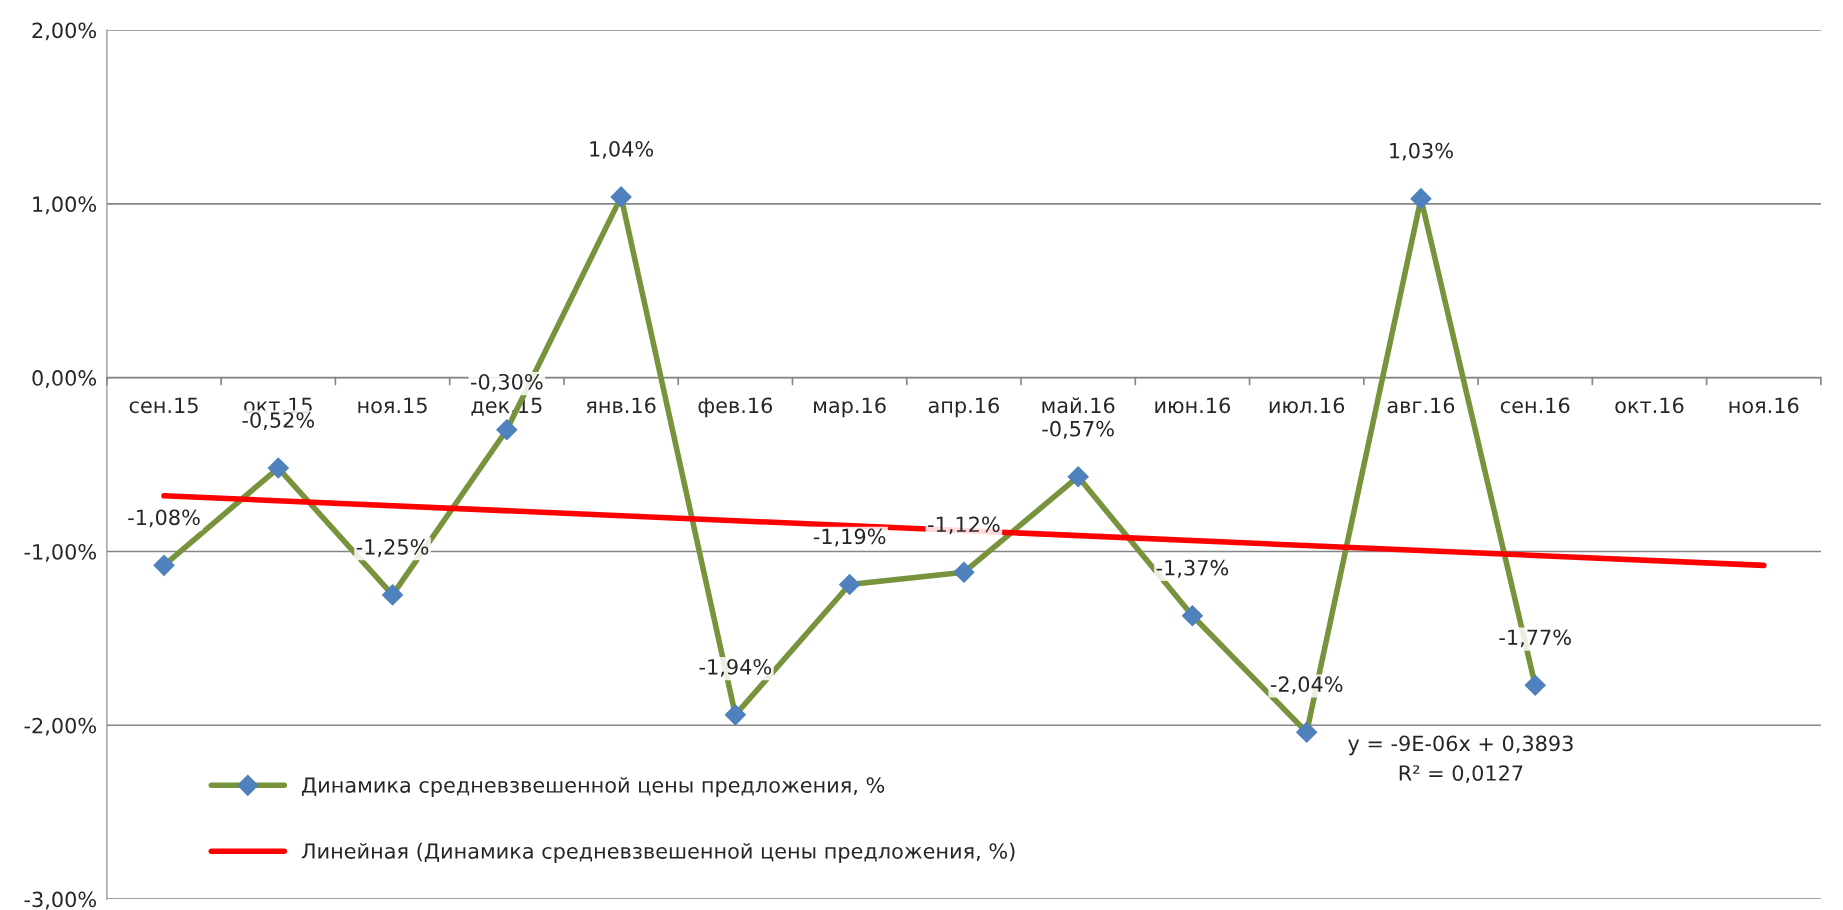 Image resolution: width=1843 pixels, height=910 pixels. Describe the element at coordinates (593, 786) in the screenshot. I see `legend-label: Динамика средневзвешенной цены предложения, %` at that location.